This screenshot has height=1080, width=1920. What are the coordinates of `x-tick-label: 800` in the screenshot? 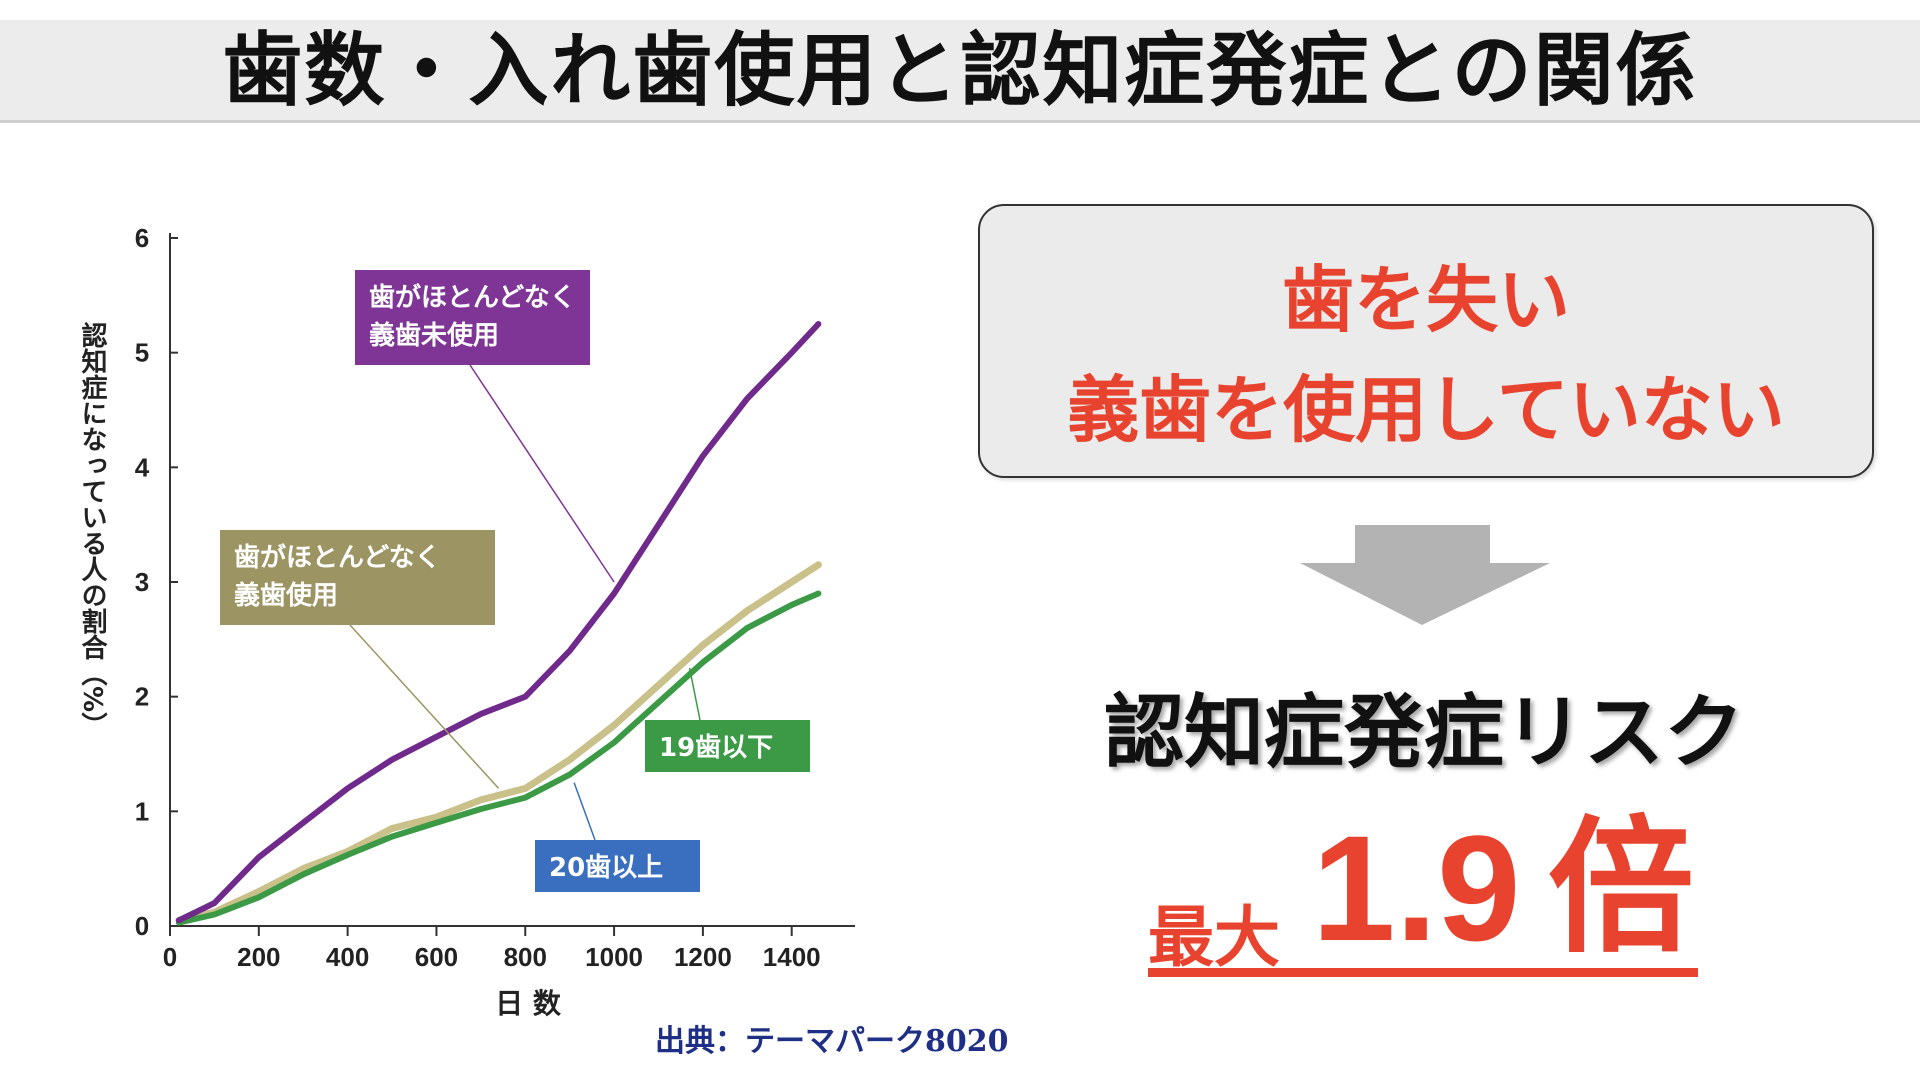 It's located at (525, 957).